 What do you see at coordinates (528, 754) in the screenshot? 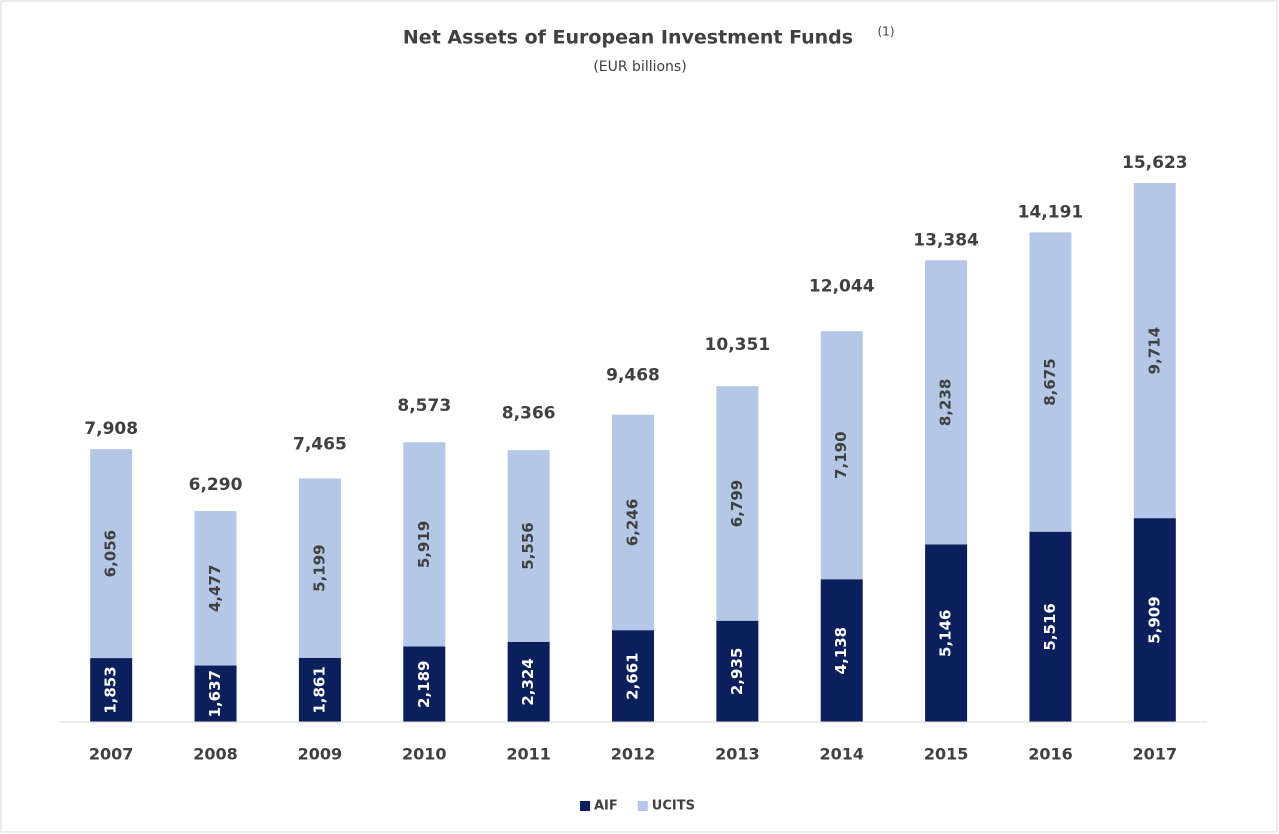
I see `x-tick-label: 2011` at bounding box center [528, 754].